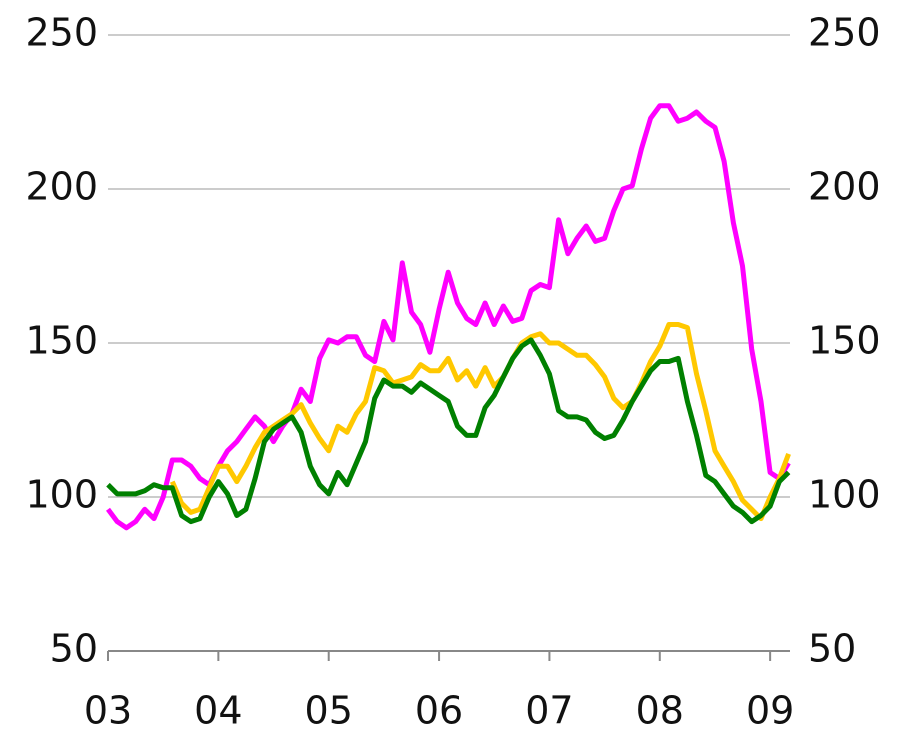 This screenshot has width=907, height=731. What do you see at coordinates (439, 710) in the screenshot?
I see `x-tick-label: 06` at bounding box center [439, 710].